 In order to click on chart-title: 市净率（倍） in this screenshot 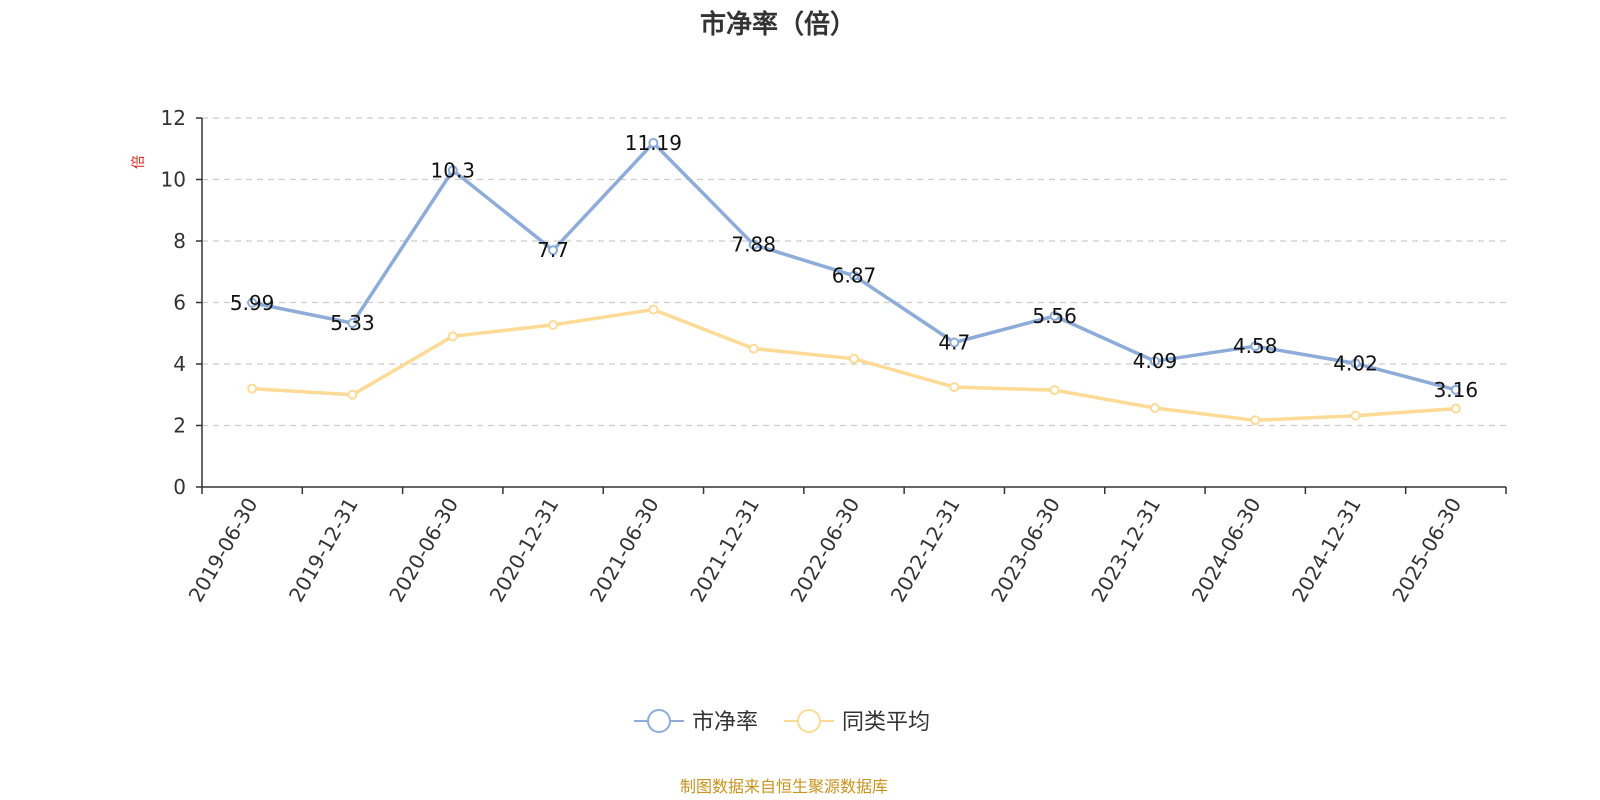, I will do `click(778, 24)`.